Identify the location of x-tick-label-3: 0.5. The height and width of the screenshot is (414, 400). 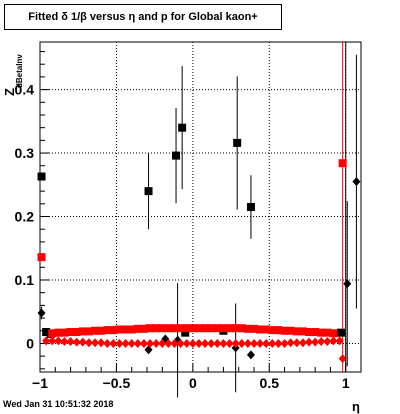
(270, 383).